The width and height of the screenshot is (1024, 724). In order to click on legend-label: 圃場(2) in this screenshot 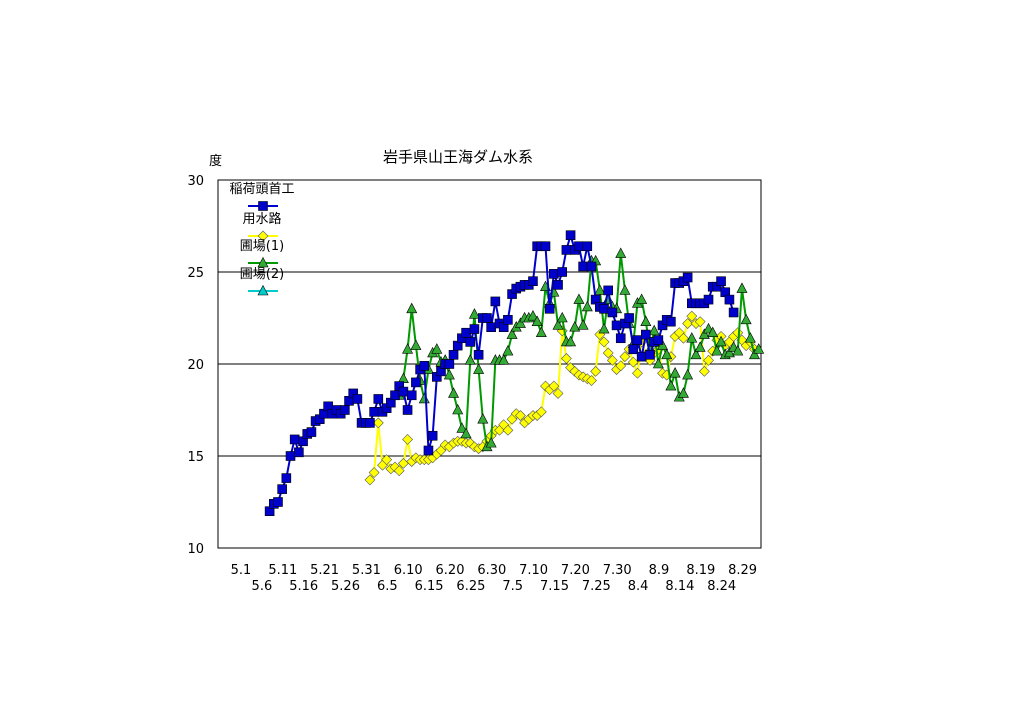, I will do `click(262, 274)`.